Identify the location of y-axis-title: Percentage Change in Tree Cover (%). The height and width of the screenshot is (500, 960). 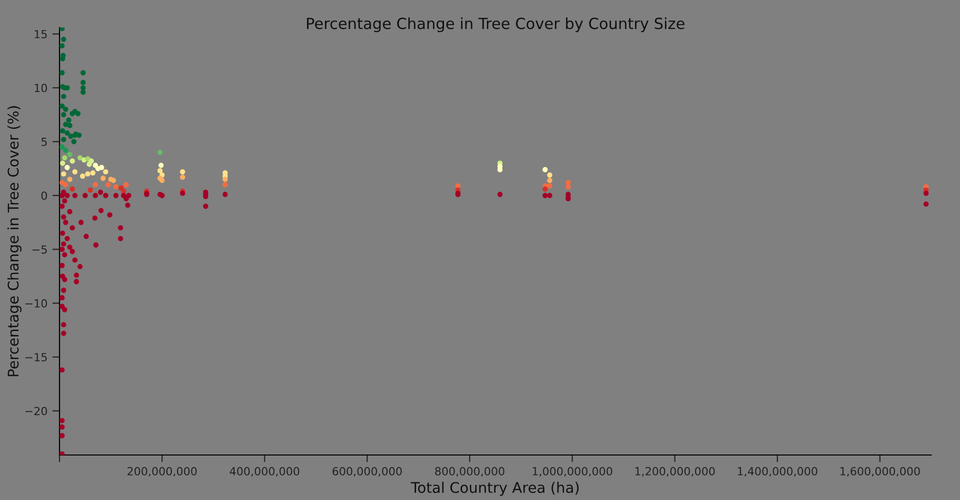
(14, 241).